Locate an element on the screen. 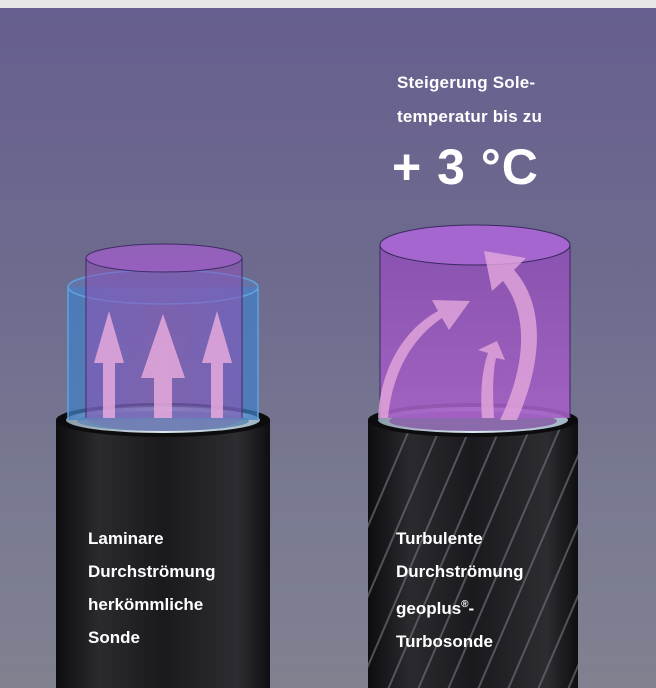  right-caption-line: Turbosonde is located at coordinates (444, 641).